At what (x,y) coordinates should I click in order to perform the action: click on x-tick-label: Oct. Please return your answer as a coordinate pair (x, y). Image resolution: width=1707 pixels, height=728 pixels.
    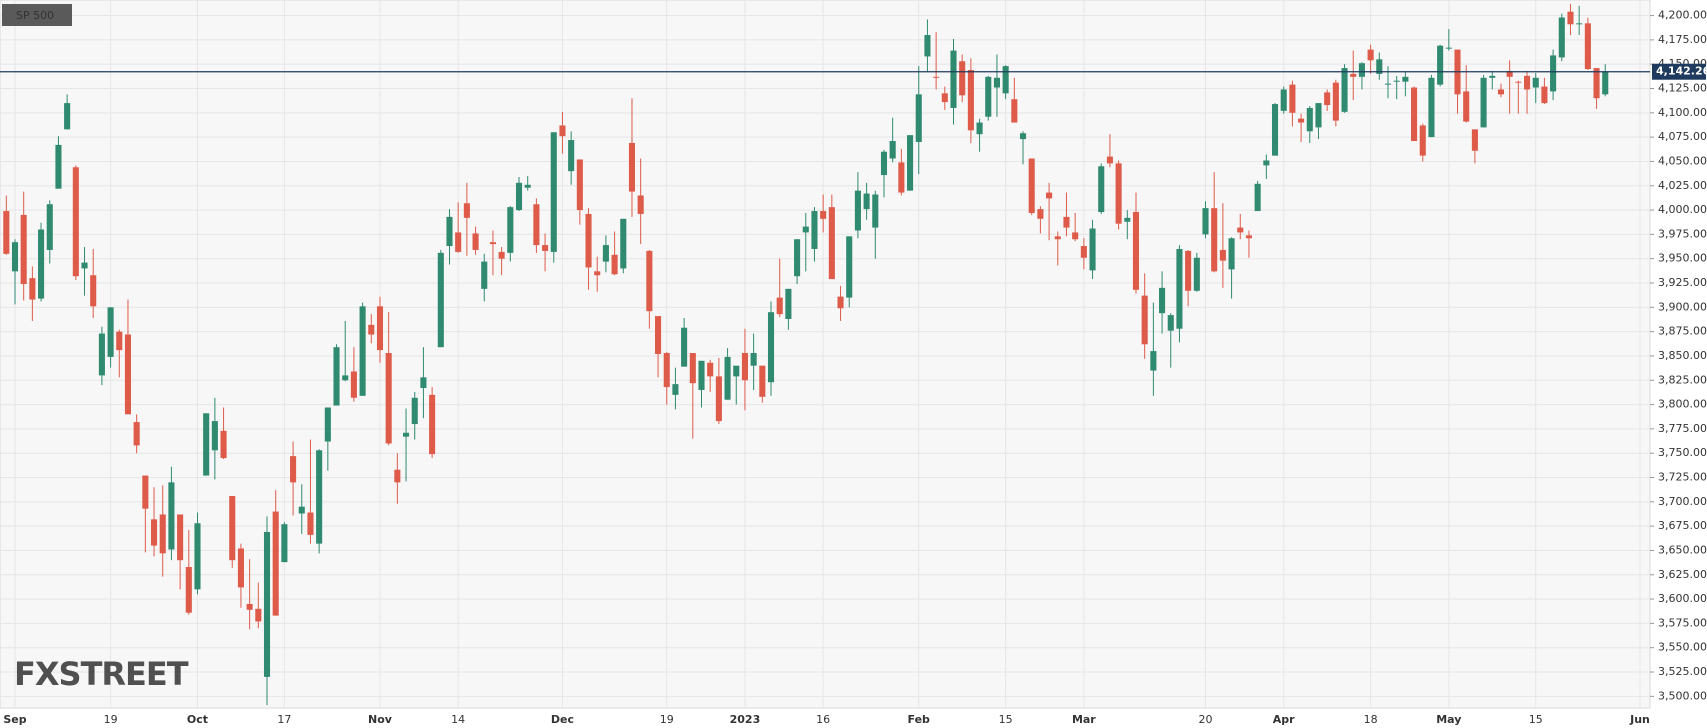
    Looking at the image, I should click on (197, 719).